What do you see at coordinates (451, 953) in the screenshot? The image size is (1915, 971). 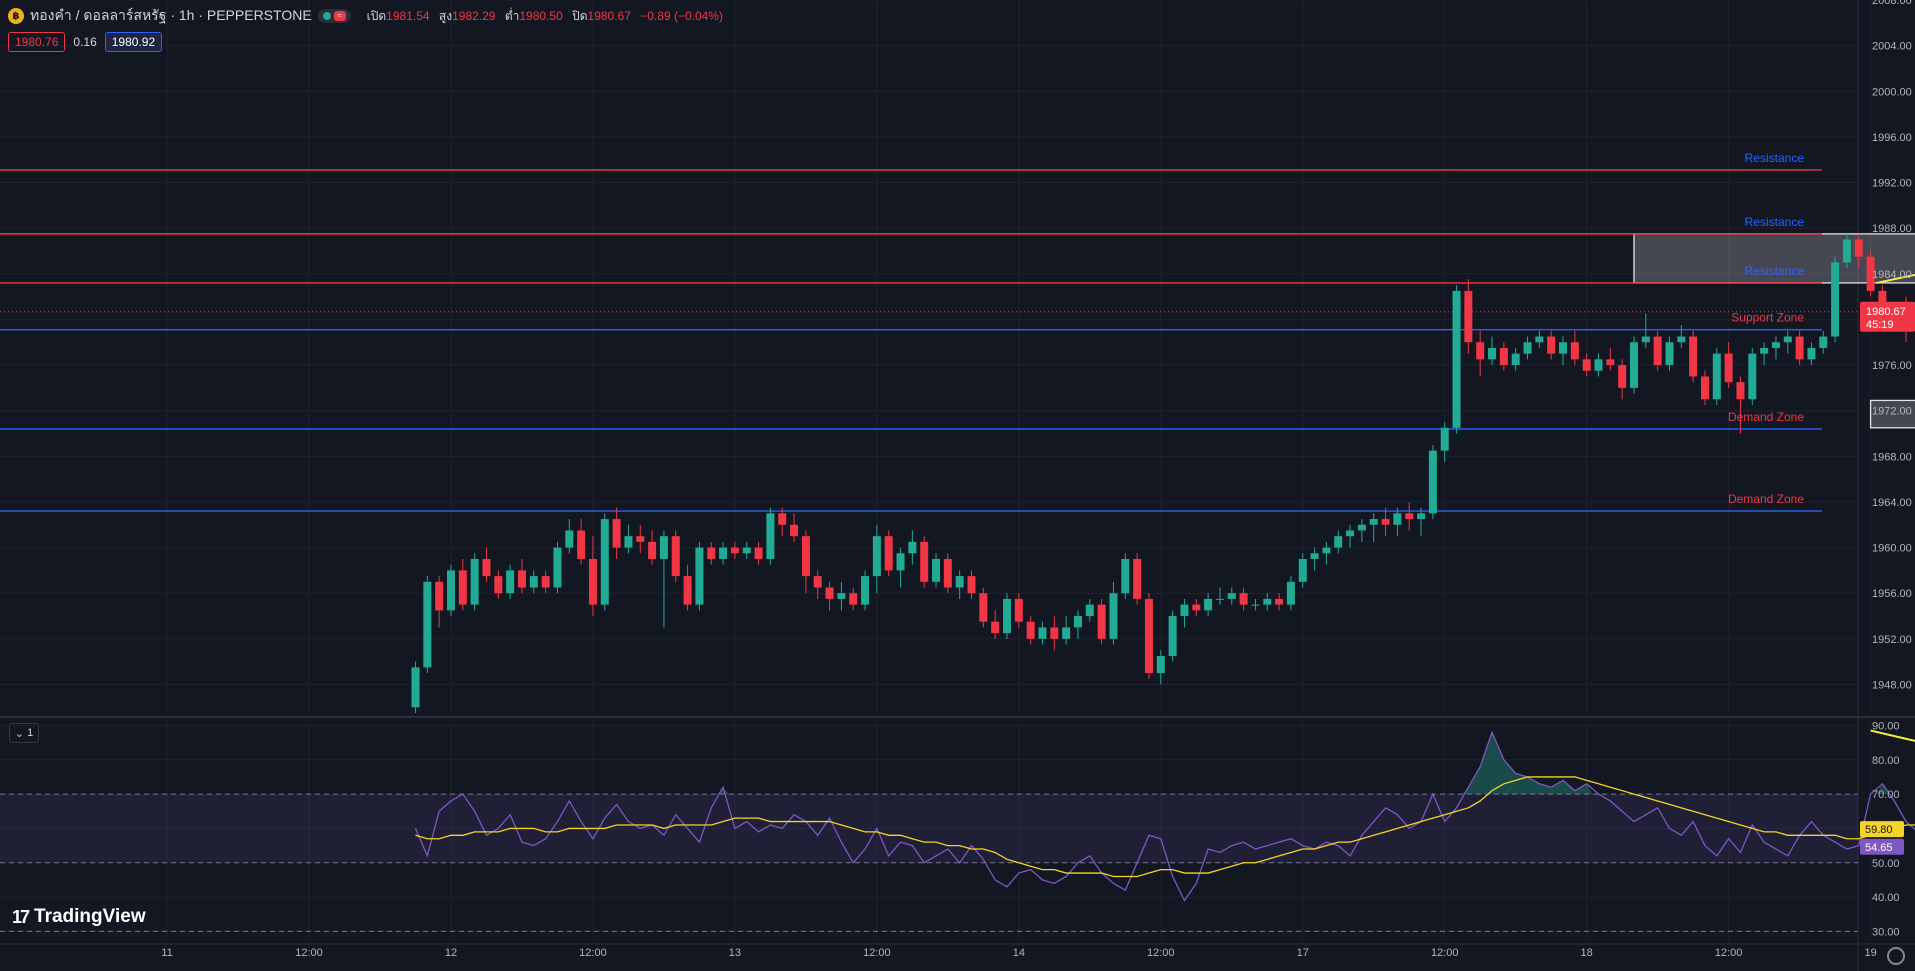 I see `time-tick-label: 12` at bounding box center [451, 953].